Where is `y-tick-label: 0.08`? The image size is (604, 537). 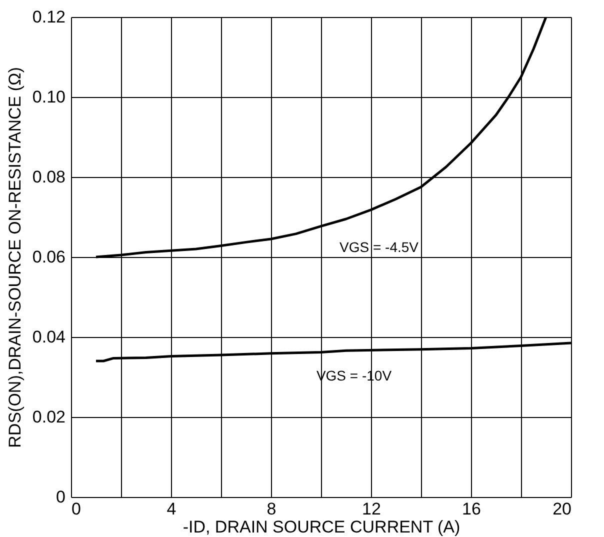
y-tick-label: 0.08 is located at coordinates (49, 177).